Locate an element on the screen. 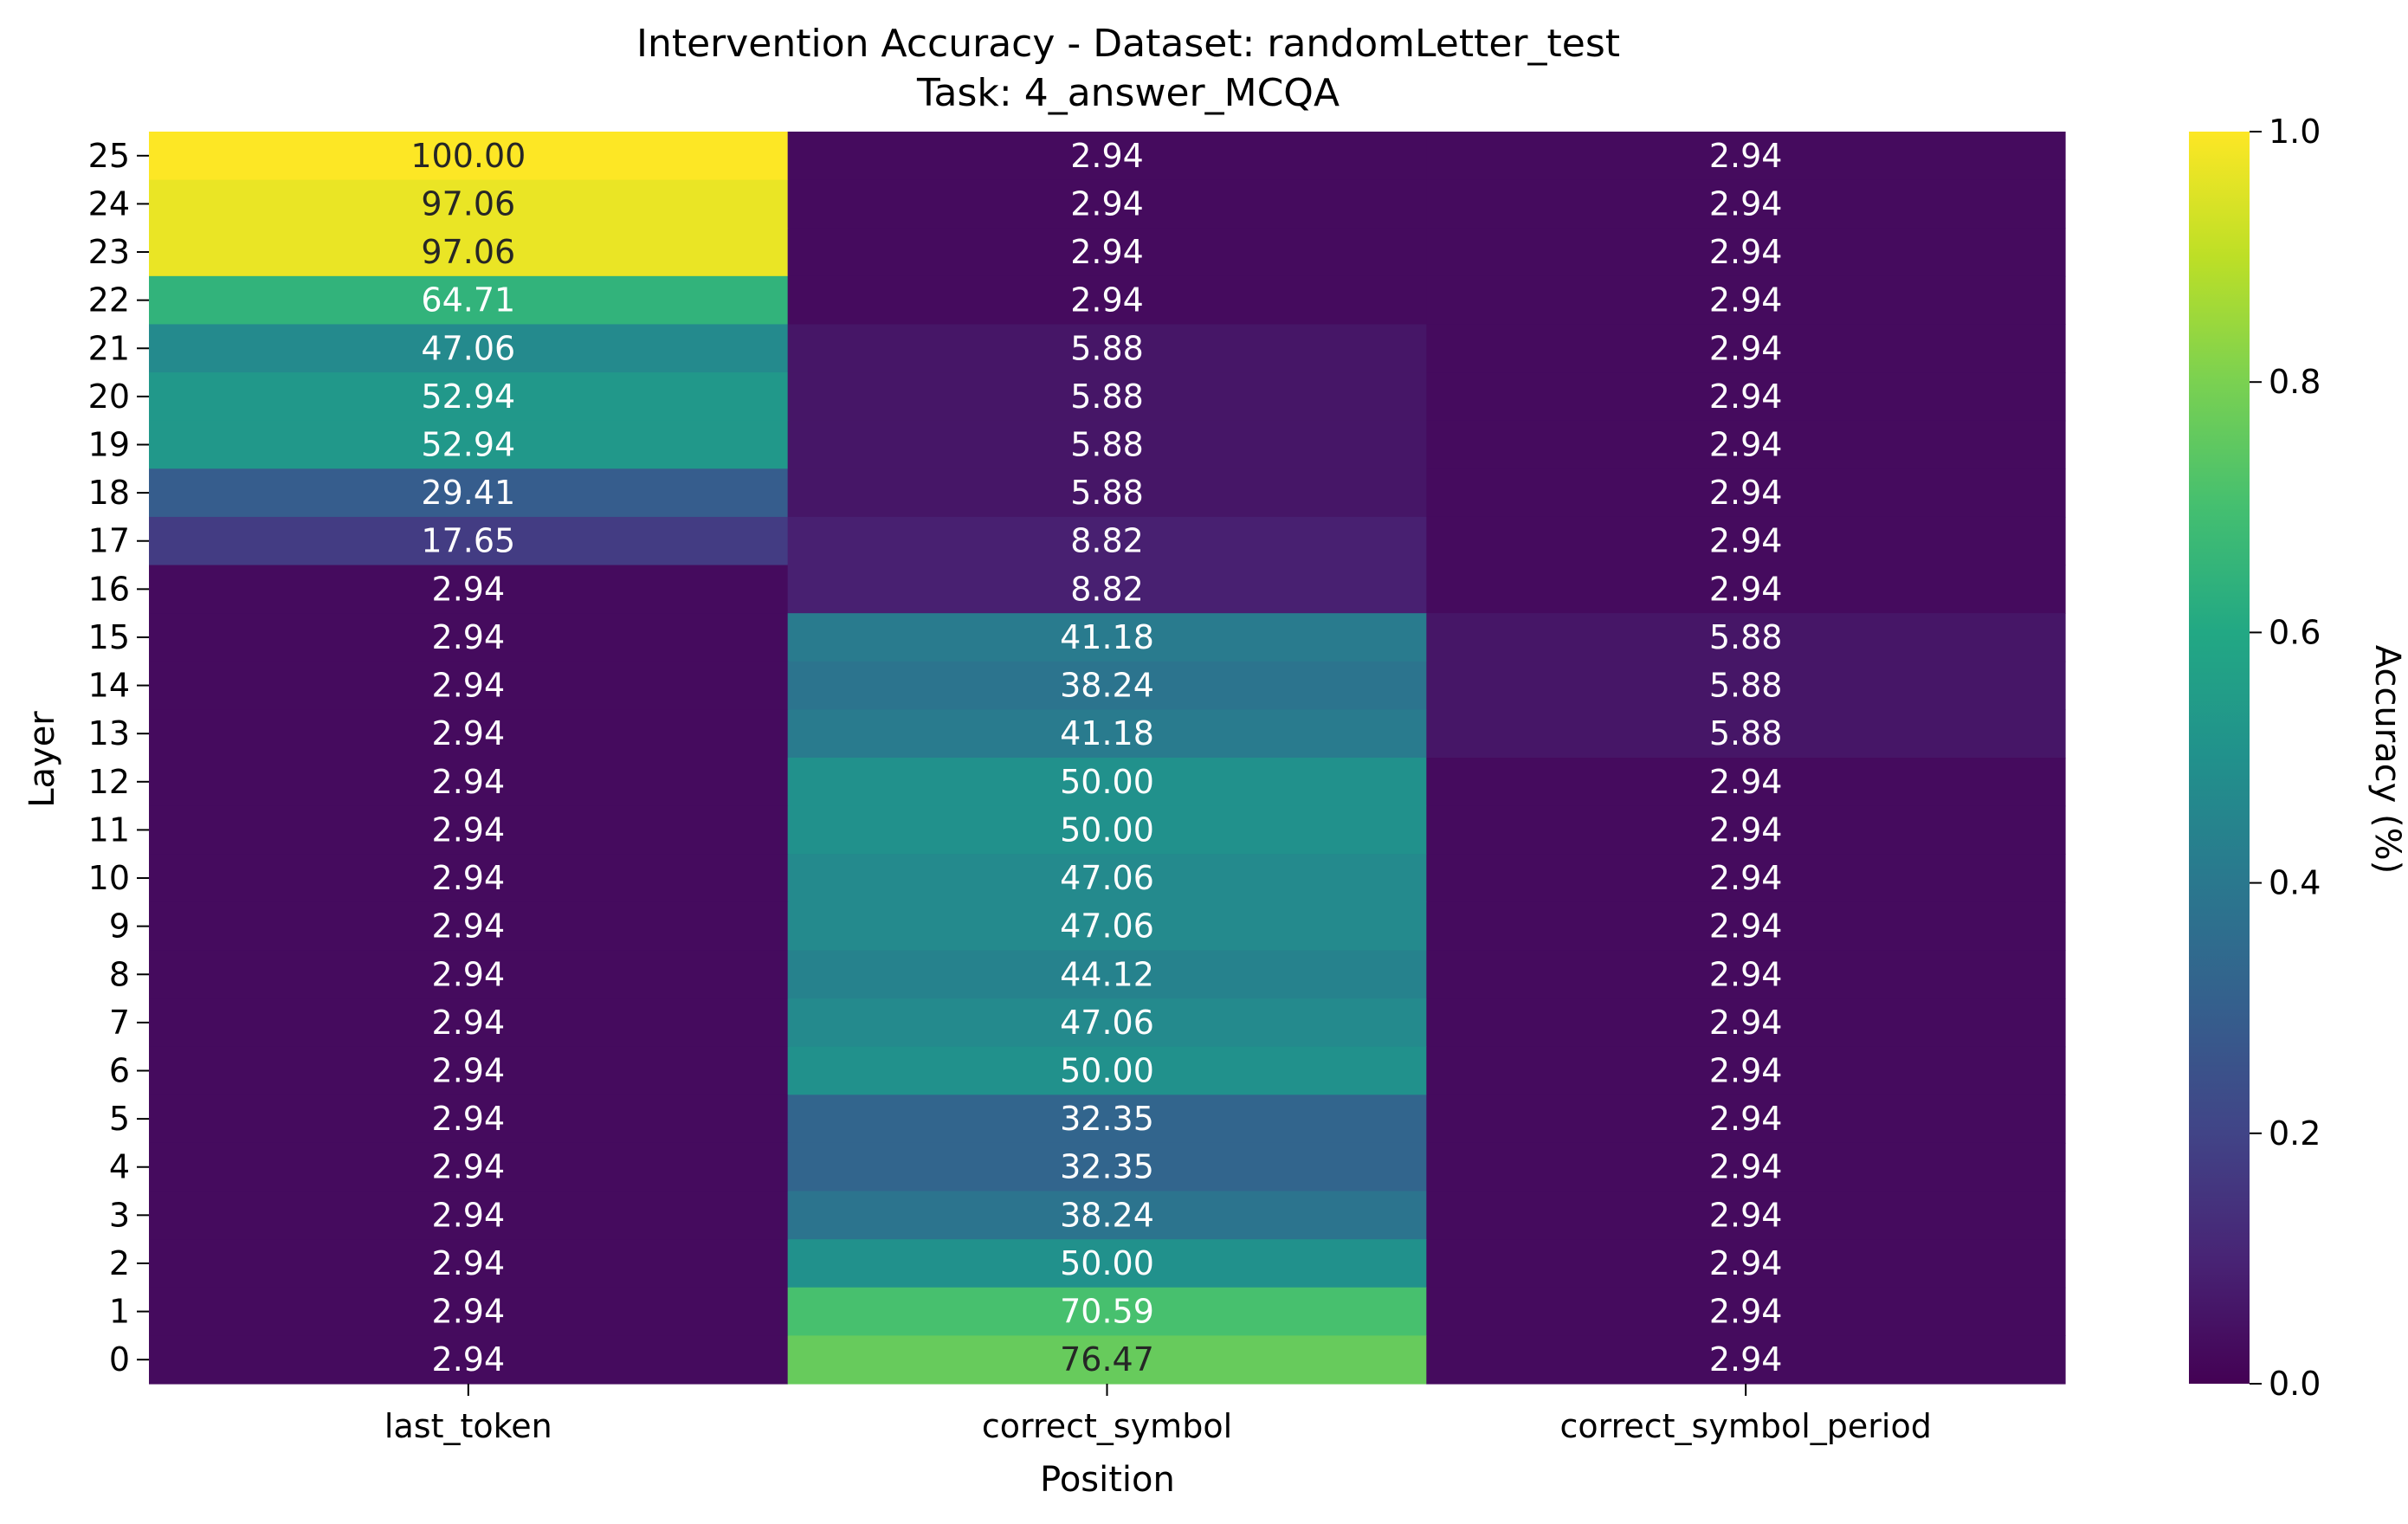 The width and height of the screenshot is (2408, 1524). y-tick-label: 16 is located at coordinates (109, 589).